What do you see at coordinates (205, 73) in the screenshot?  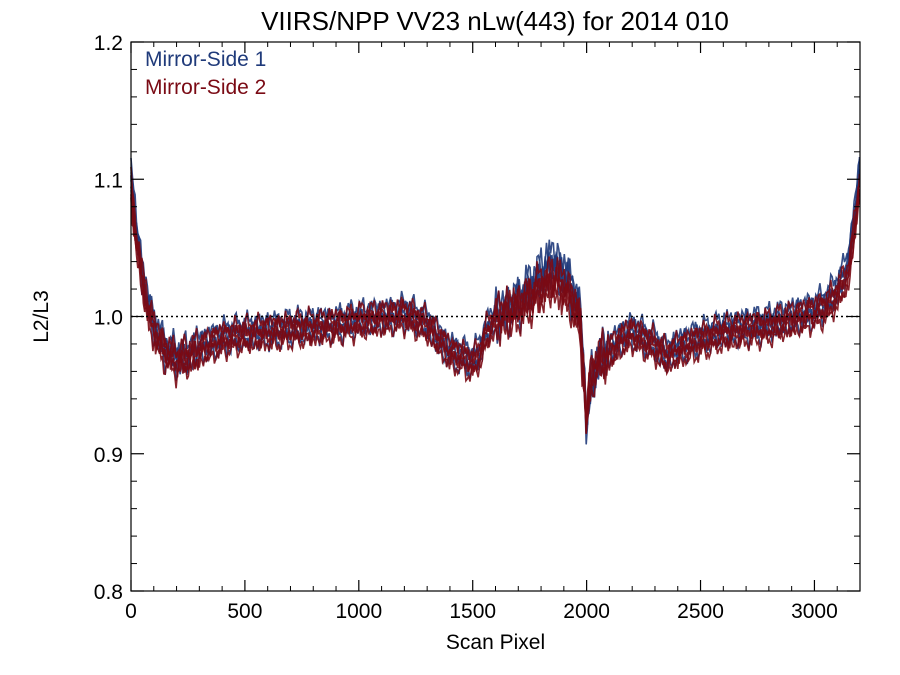 I see `legend: Mirror-Side 1 Mirror-Side 2` at bounding box center [205, 73].